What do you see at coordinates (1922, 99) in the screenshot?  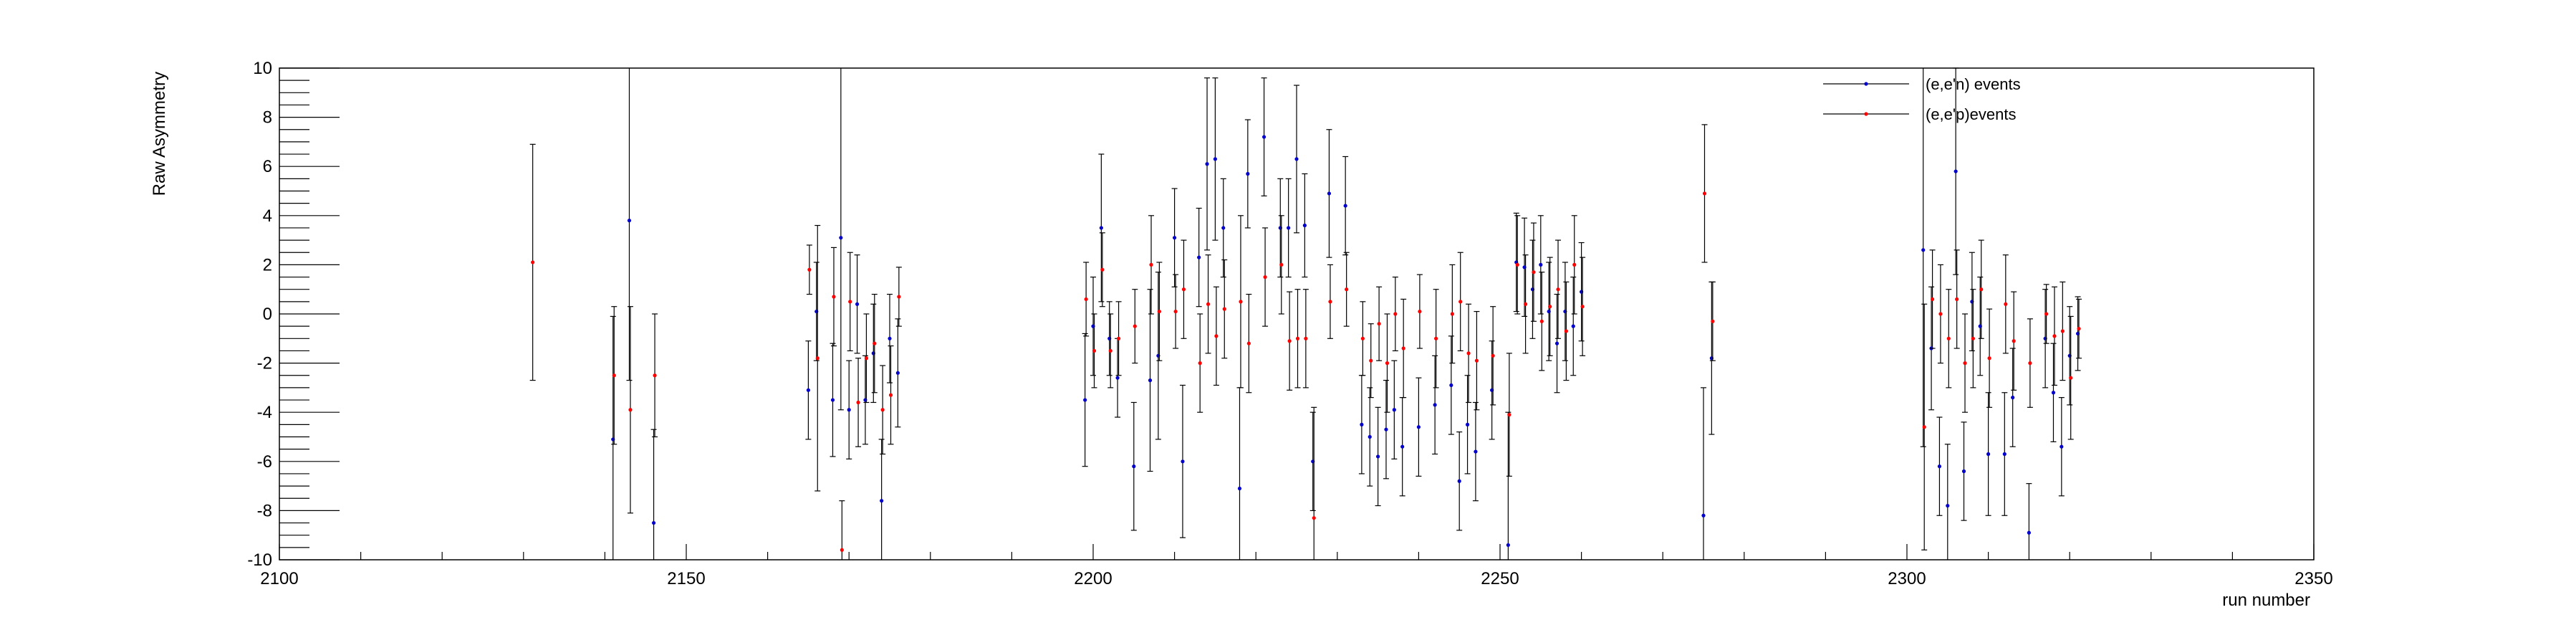 I see `legend: (e,e'n) events (e,e'p)events` at bounding box center [1922, 99].